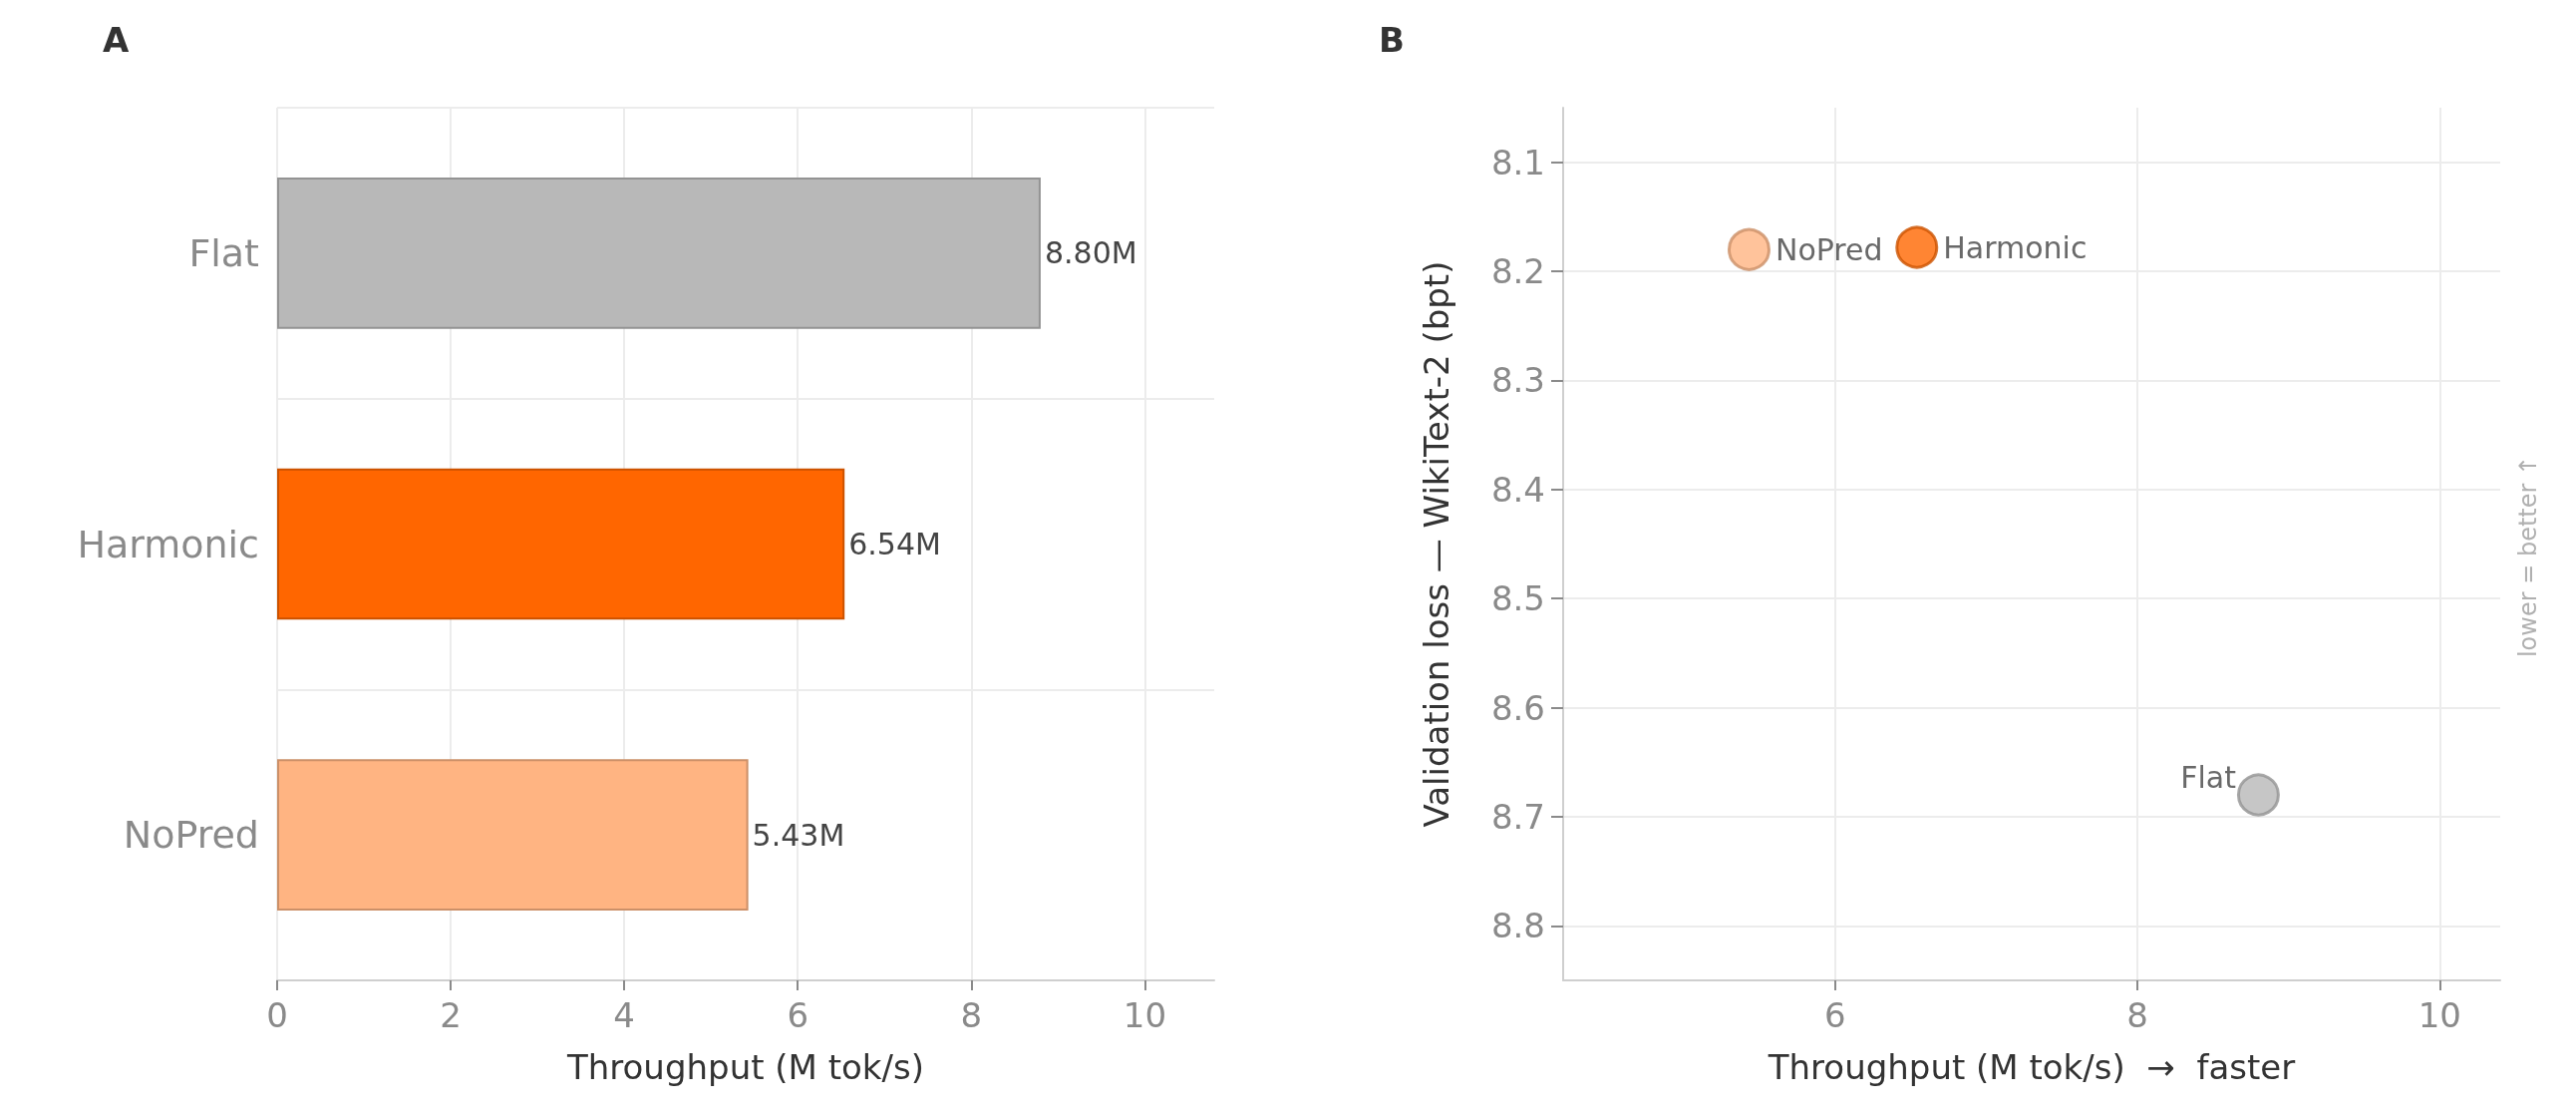 Image resolution: width=2576 pixels, height=1117 pixels. What do you see at coordinates (191, 835) in the screenshot?
I see `y-tick-label: NoPred` at bounding box center [191, 835].